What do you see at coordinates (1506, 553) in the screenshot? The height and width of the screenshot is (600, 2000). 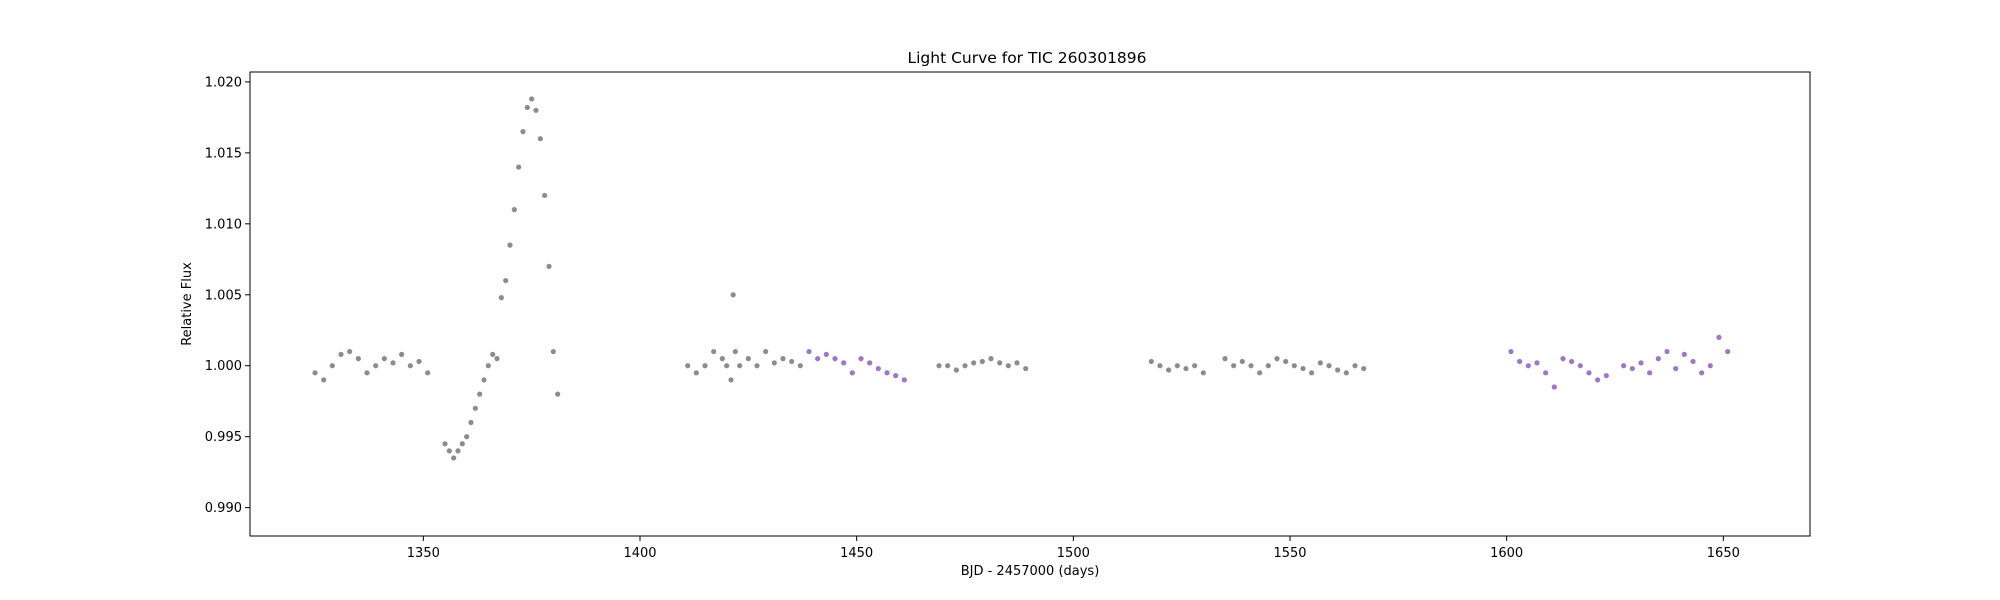 I see `x-tick-label: 1600` at bounding box center [1506, 553].